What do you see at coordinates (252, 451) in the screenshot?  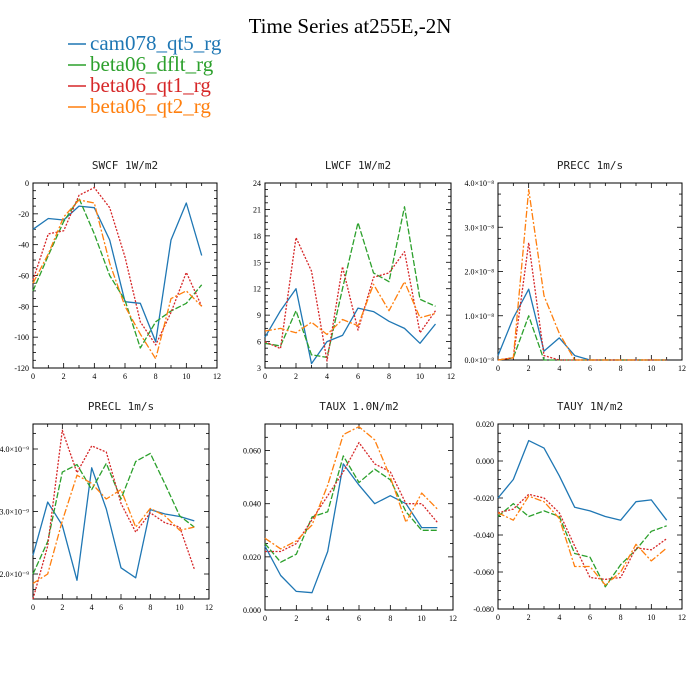 I see `y-tick-label: 0.060` at bounding box center [252, 451].